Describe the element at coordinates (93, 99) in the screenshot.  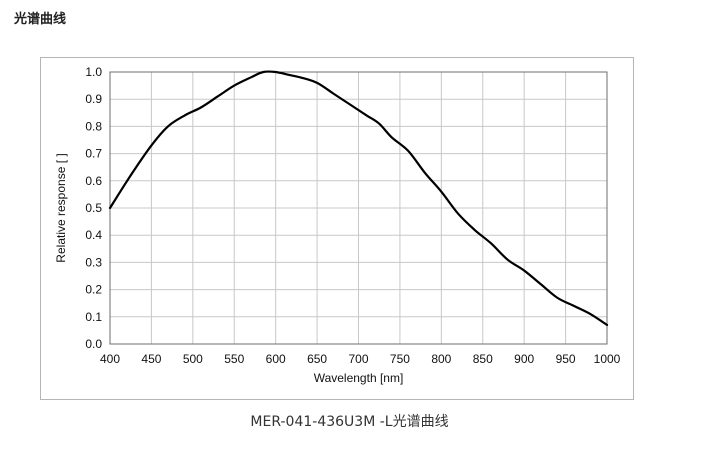
I see `y-tick-label: 0.9` at that location.